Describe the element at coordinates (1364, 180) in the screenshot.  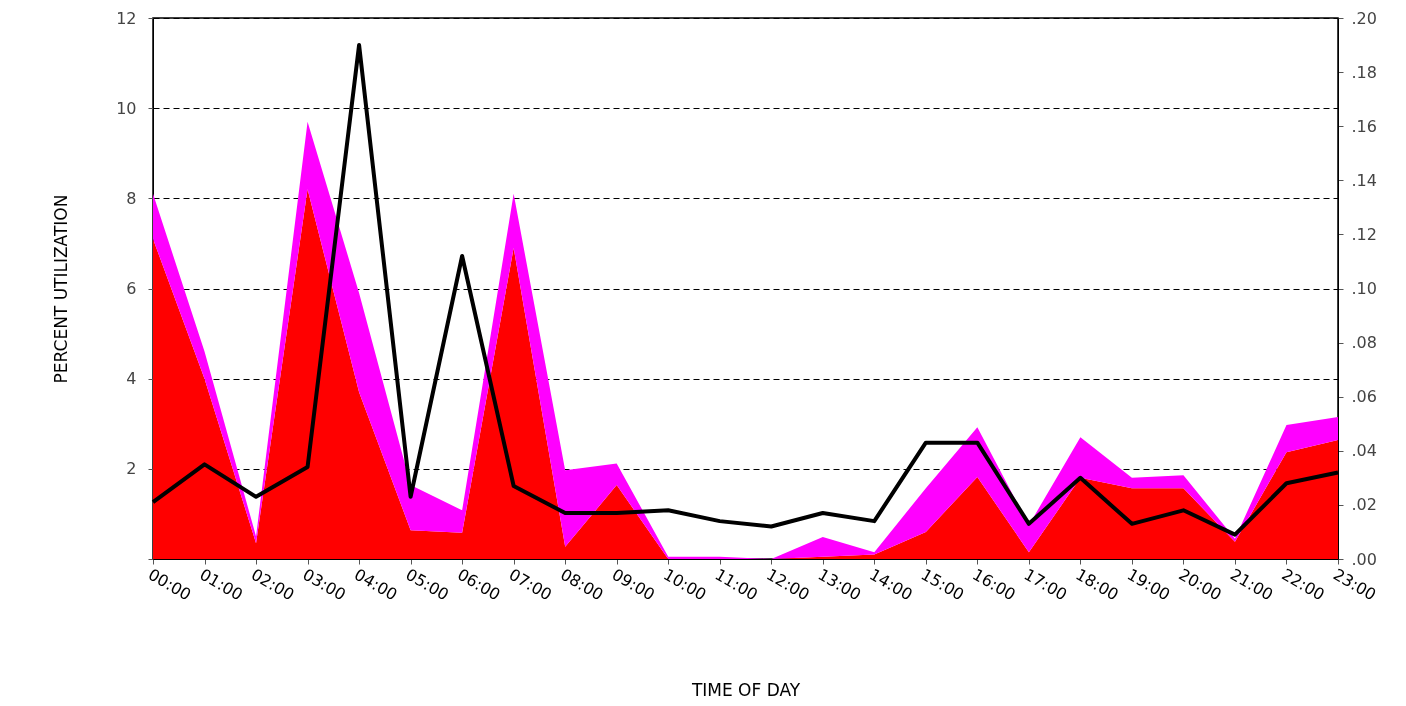
I see `y2-tick-label: .14` at that location.